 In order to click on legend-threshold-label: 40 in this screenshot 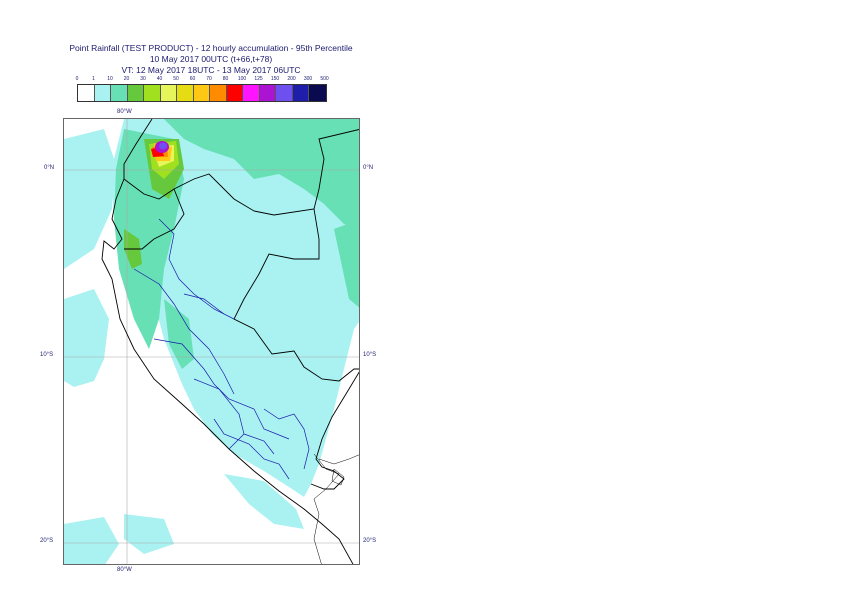, I will do `click(159, 79)`.